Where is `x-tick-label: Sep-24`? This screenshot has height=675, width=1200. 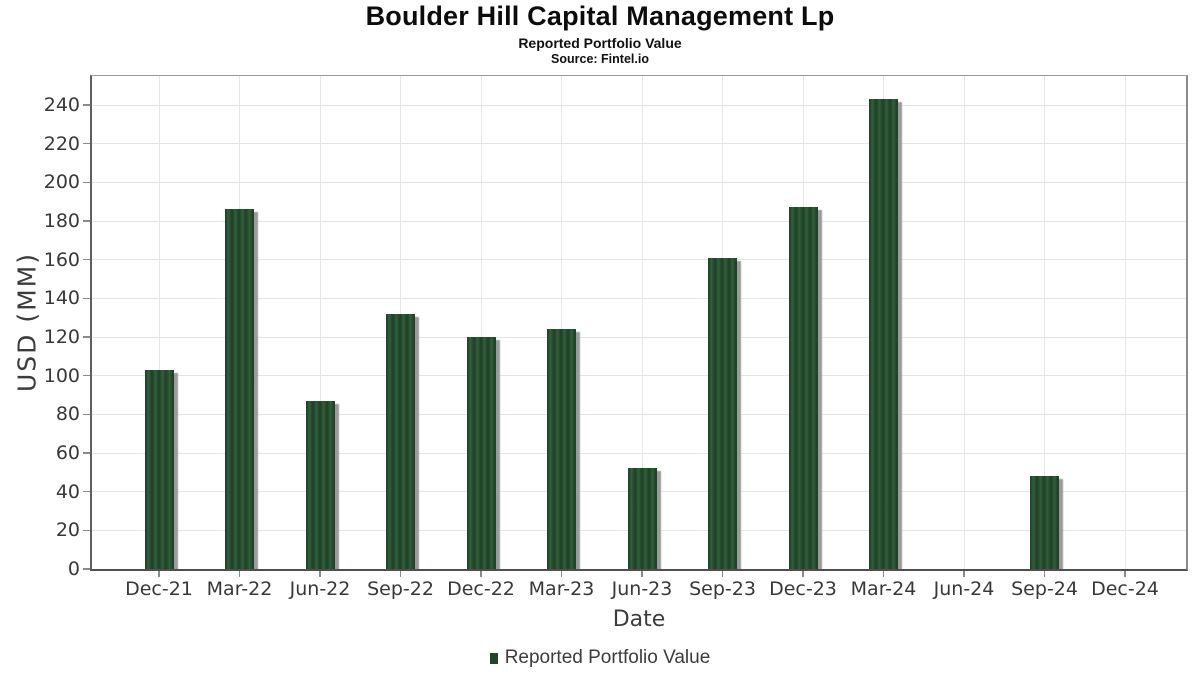 x-tick-label: Sep-24 is located at coordinates (1044, 589).